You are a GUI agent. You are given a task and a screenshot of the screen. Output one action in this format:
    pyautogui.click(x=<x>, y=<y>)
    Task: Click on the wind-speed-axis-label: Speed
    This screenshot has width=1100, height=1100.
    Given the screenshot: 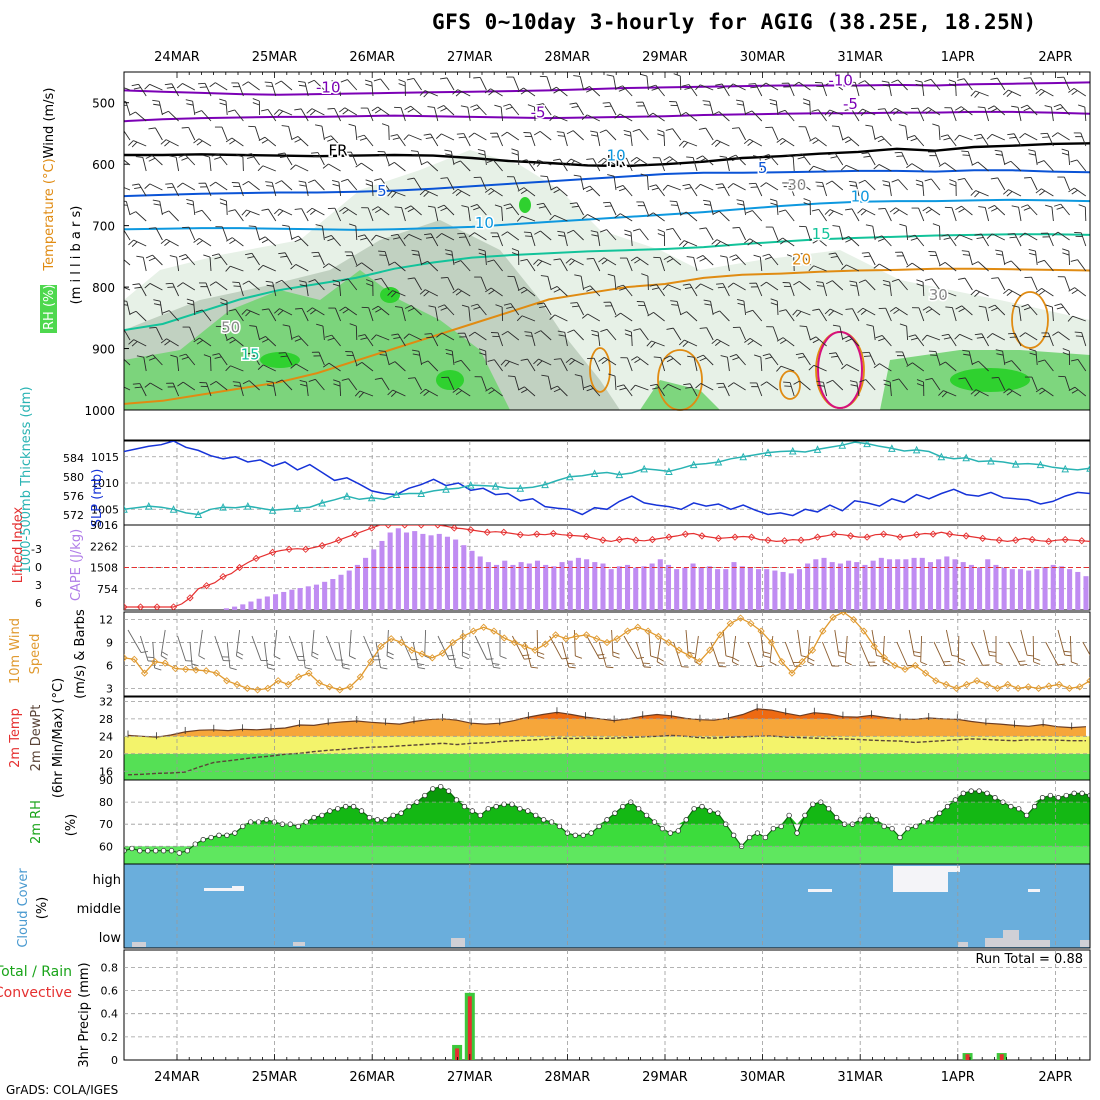 What is the action you would take?
    pyautogui.click(x=35, y=654)
    